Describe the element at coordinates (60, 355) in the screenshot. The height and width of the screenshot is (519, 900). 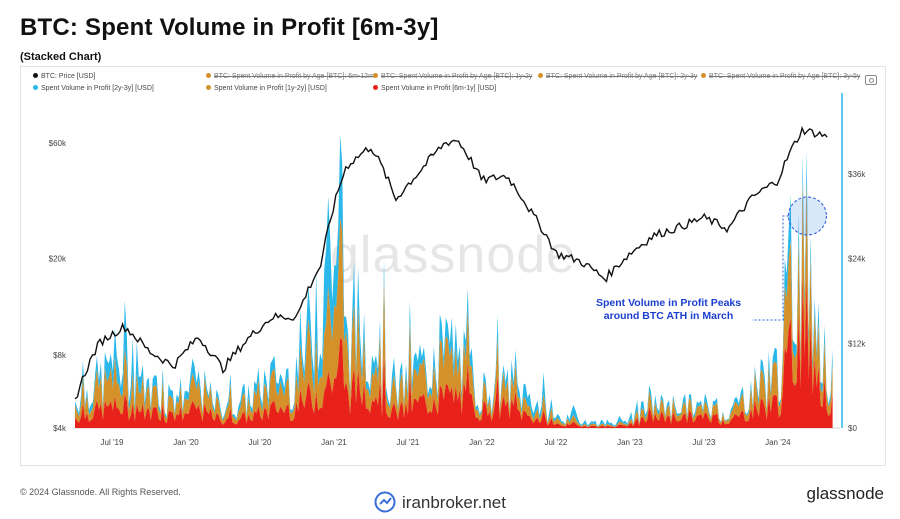
I see `y-left-tick-label: $8k` at that location.